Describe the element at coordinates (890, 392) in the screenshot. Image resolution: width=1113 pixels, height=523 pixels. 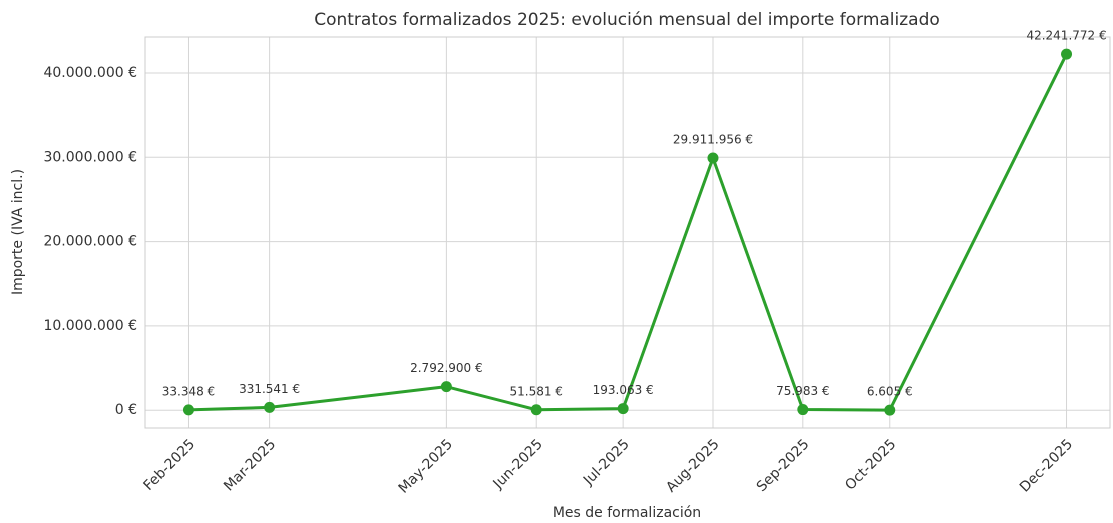
I see `data-label: 6.605 €` at that location.